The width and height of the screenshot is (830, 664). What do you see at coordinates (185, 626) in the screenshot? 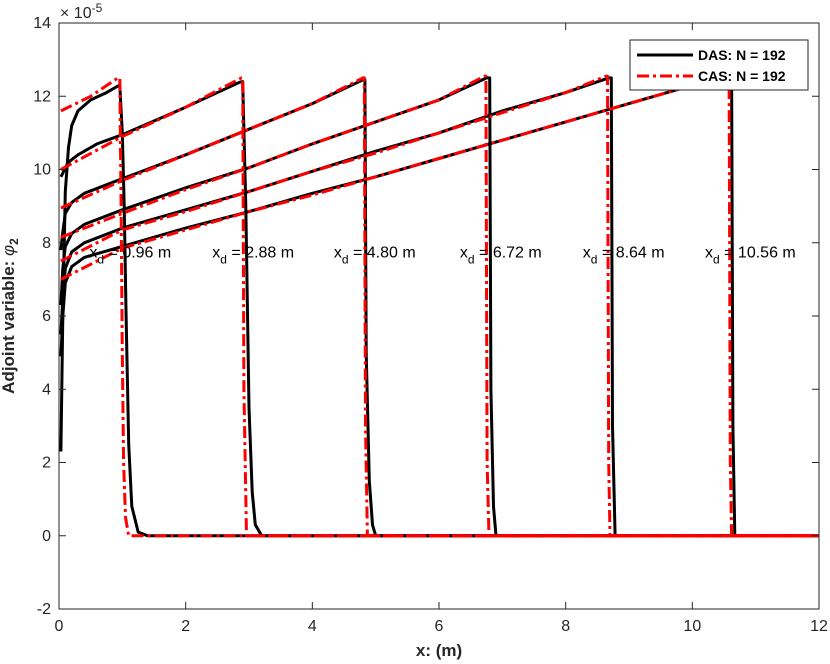
I see `x-tick-label: 2` at bounding box center [185, 626].